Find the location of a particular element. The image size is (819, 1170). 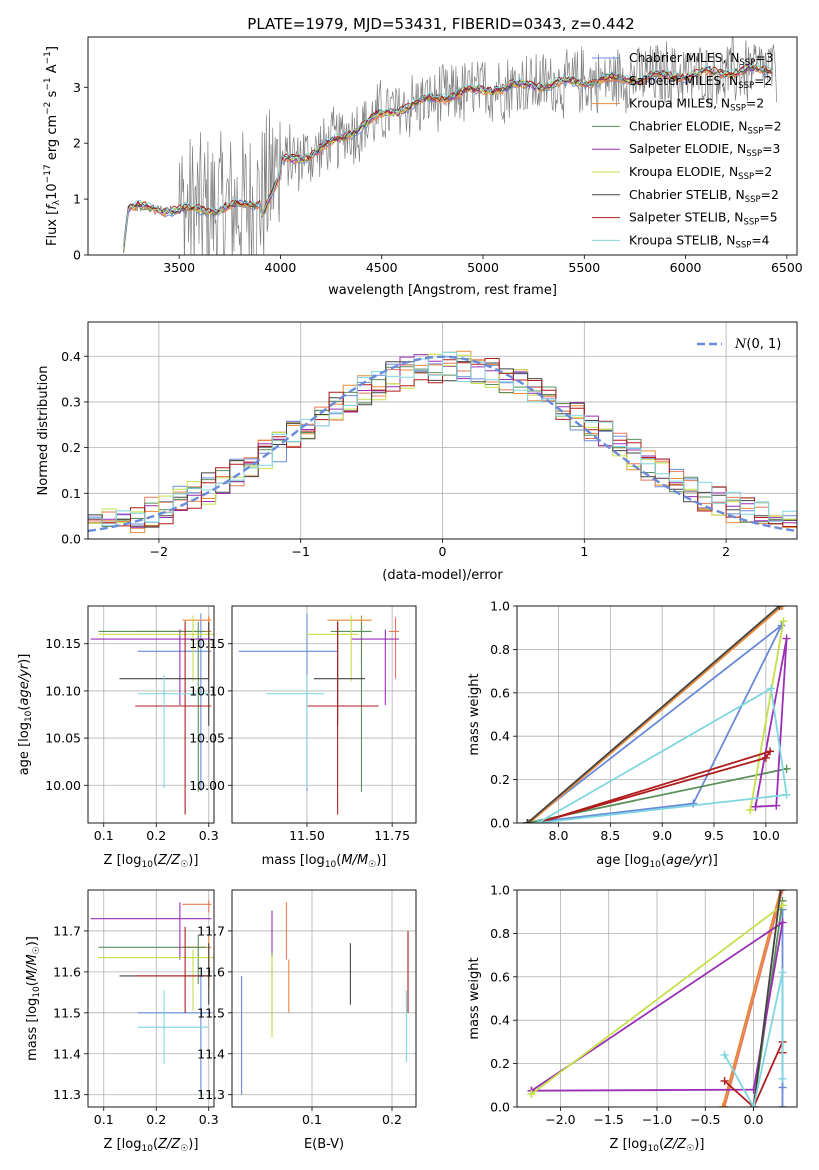

y-tick-label: 10.05 is located at coordinates (207, 738).